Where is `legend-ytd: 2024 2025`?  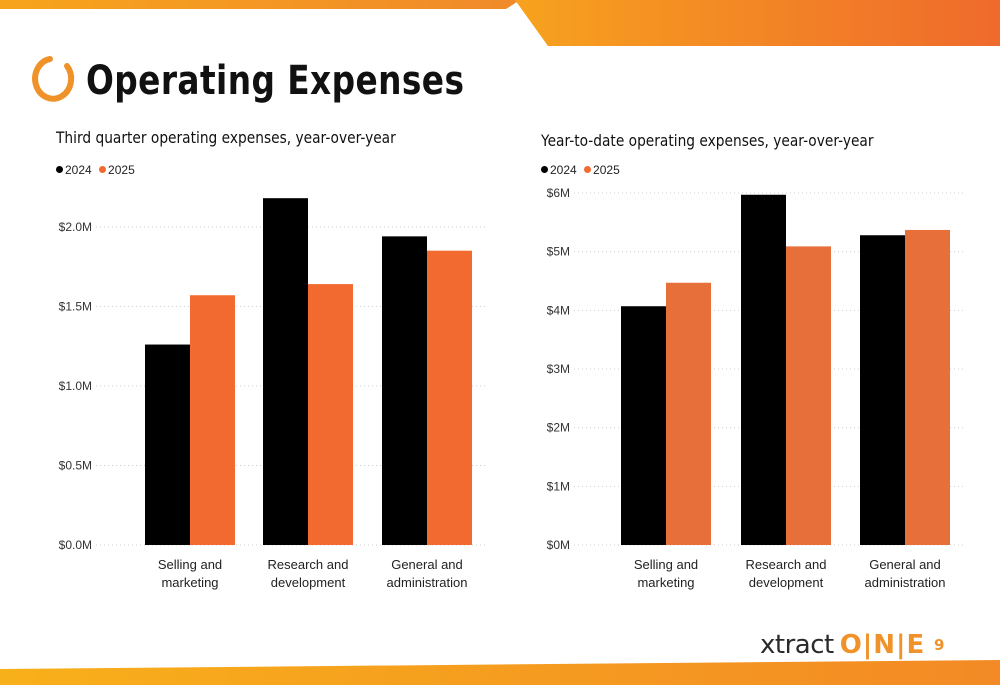 legend-ytd: 2024 2025 is located at coordinates (582, 170).